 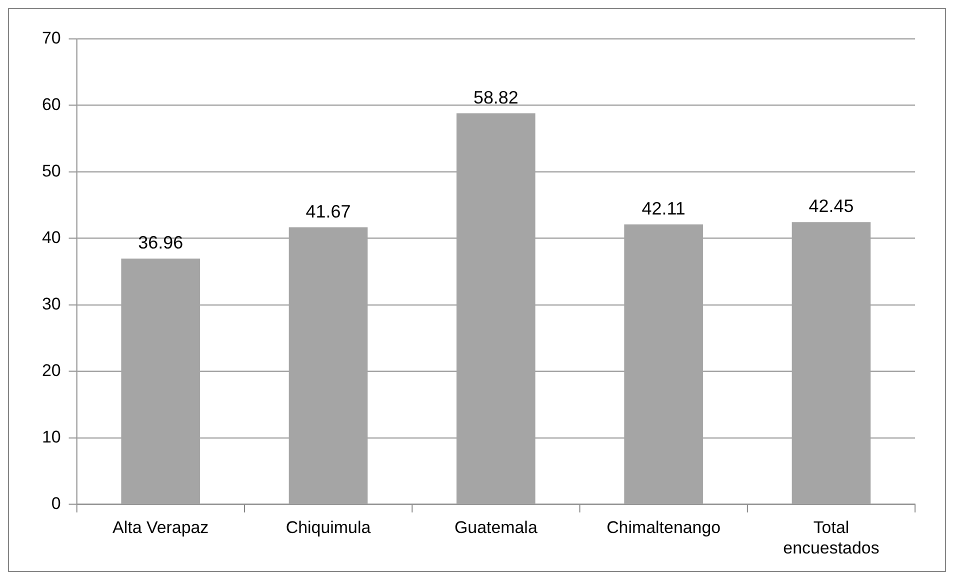 I want to click on data-label: 42.11, so click(x=664, y=208).